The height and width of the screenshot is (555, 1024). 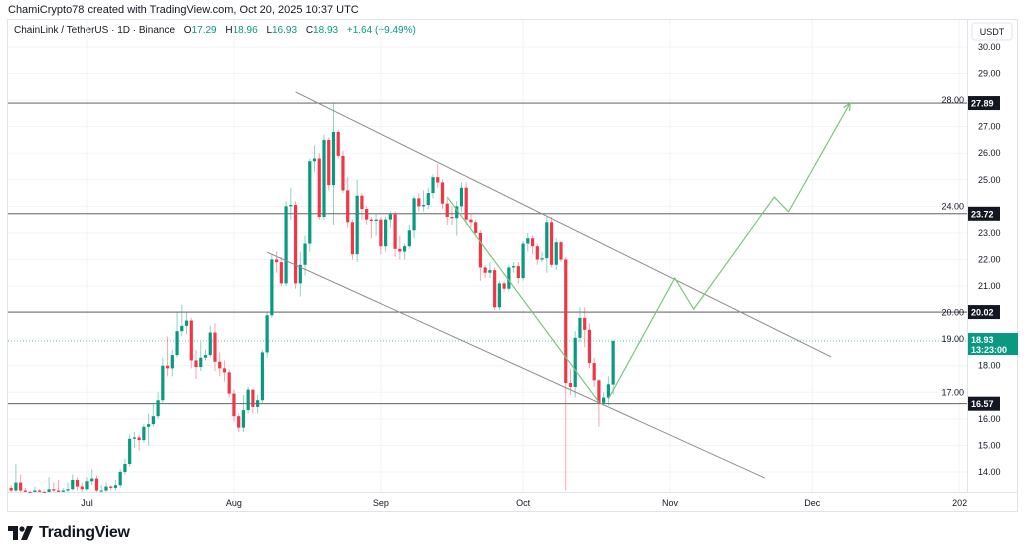 I want to click on x-tick-label: Aug, so click(x=234, y=503).